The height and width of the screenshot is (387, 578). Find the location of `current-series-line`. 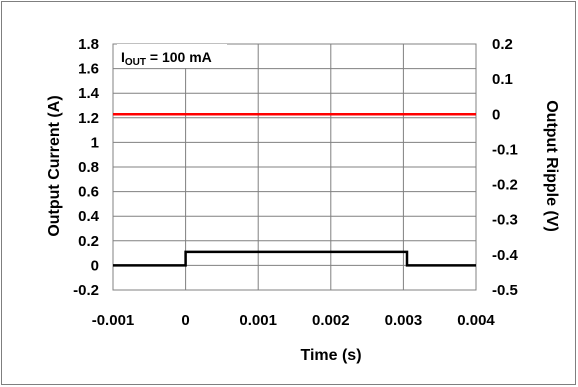

current-series-line is located at coordinates (294, 258).